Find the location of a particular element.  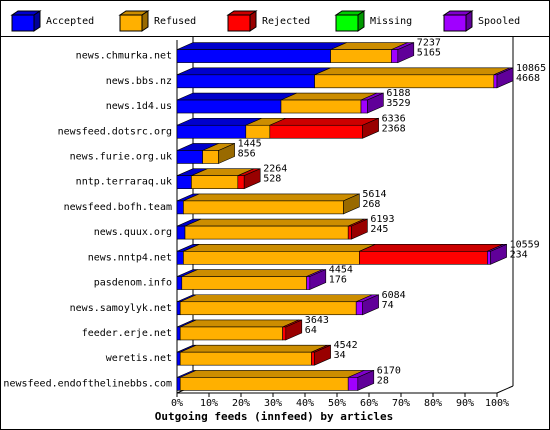

legend-label: Rejected is located at coordinates (286, 21).